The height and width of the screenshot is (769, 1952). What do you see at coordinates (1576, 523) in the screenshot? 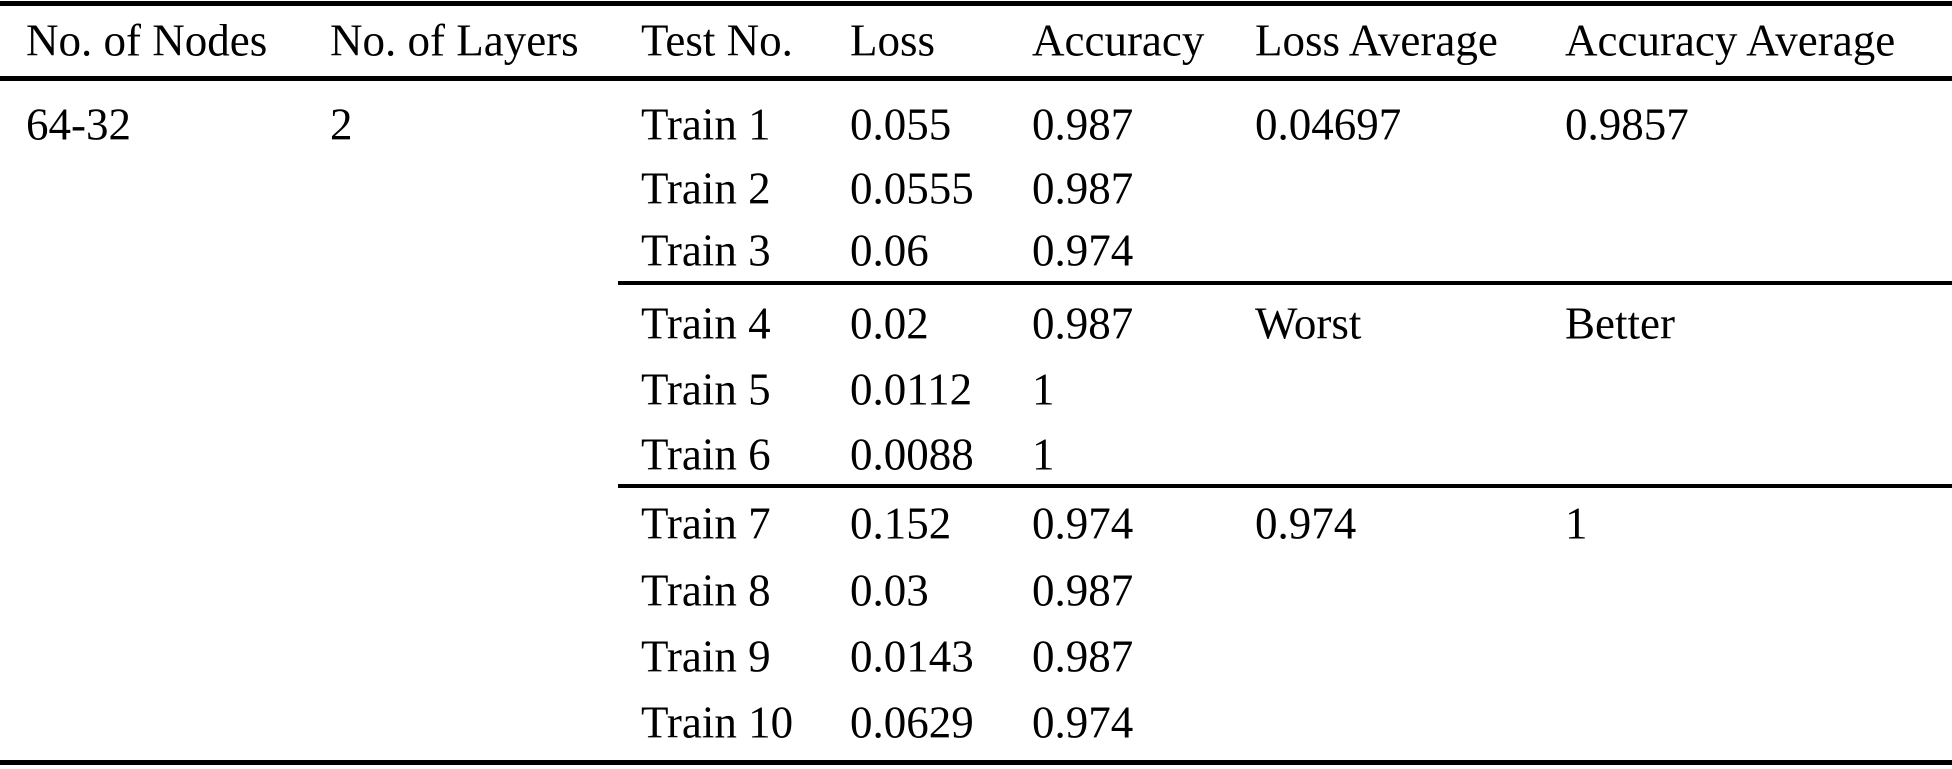
I see `cell-group3-acc-average: 1` at bounding box center [1576, 523].